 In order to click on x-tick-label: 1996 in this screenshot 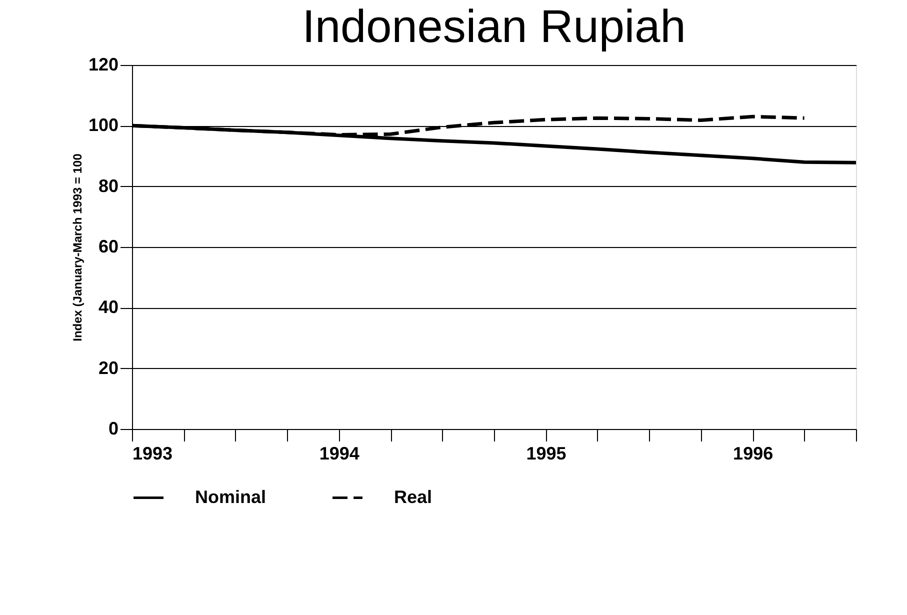, I will do `click(753, 454)`.